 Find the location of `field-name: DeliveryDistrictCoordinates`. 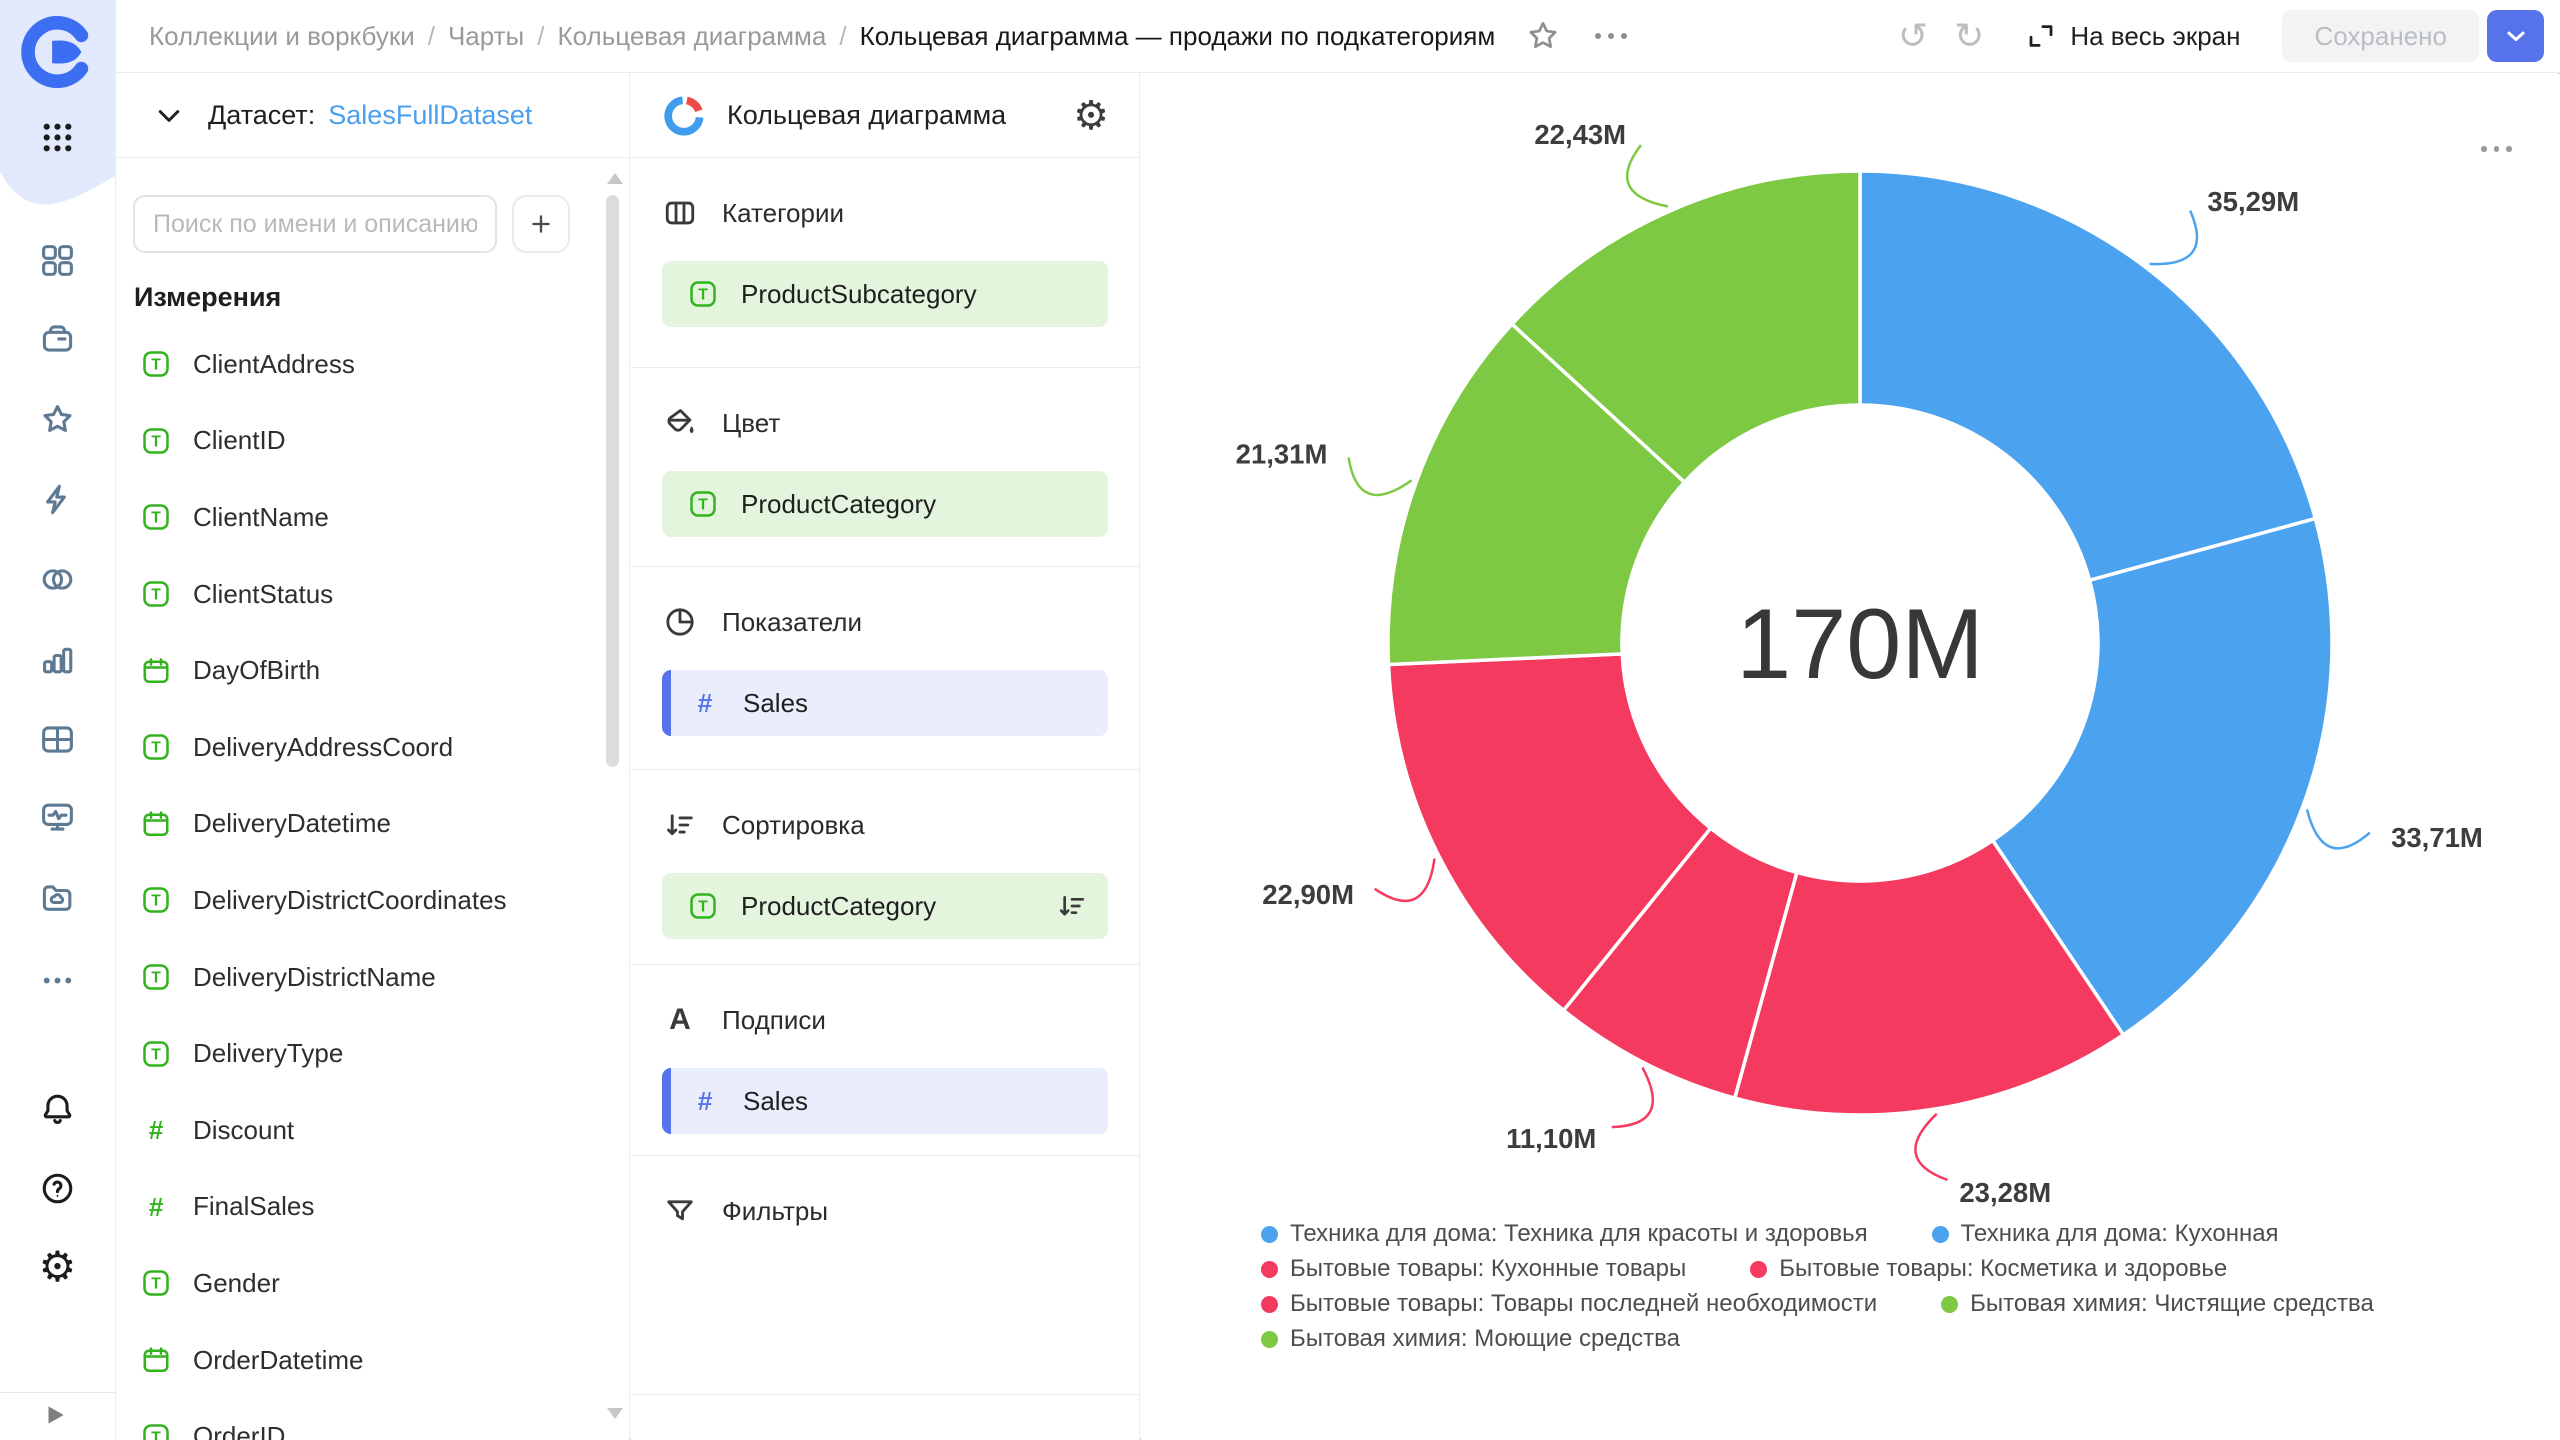

field-name: DeliveryDistrictCoordinates is located at coordinates (350, 899).